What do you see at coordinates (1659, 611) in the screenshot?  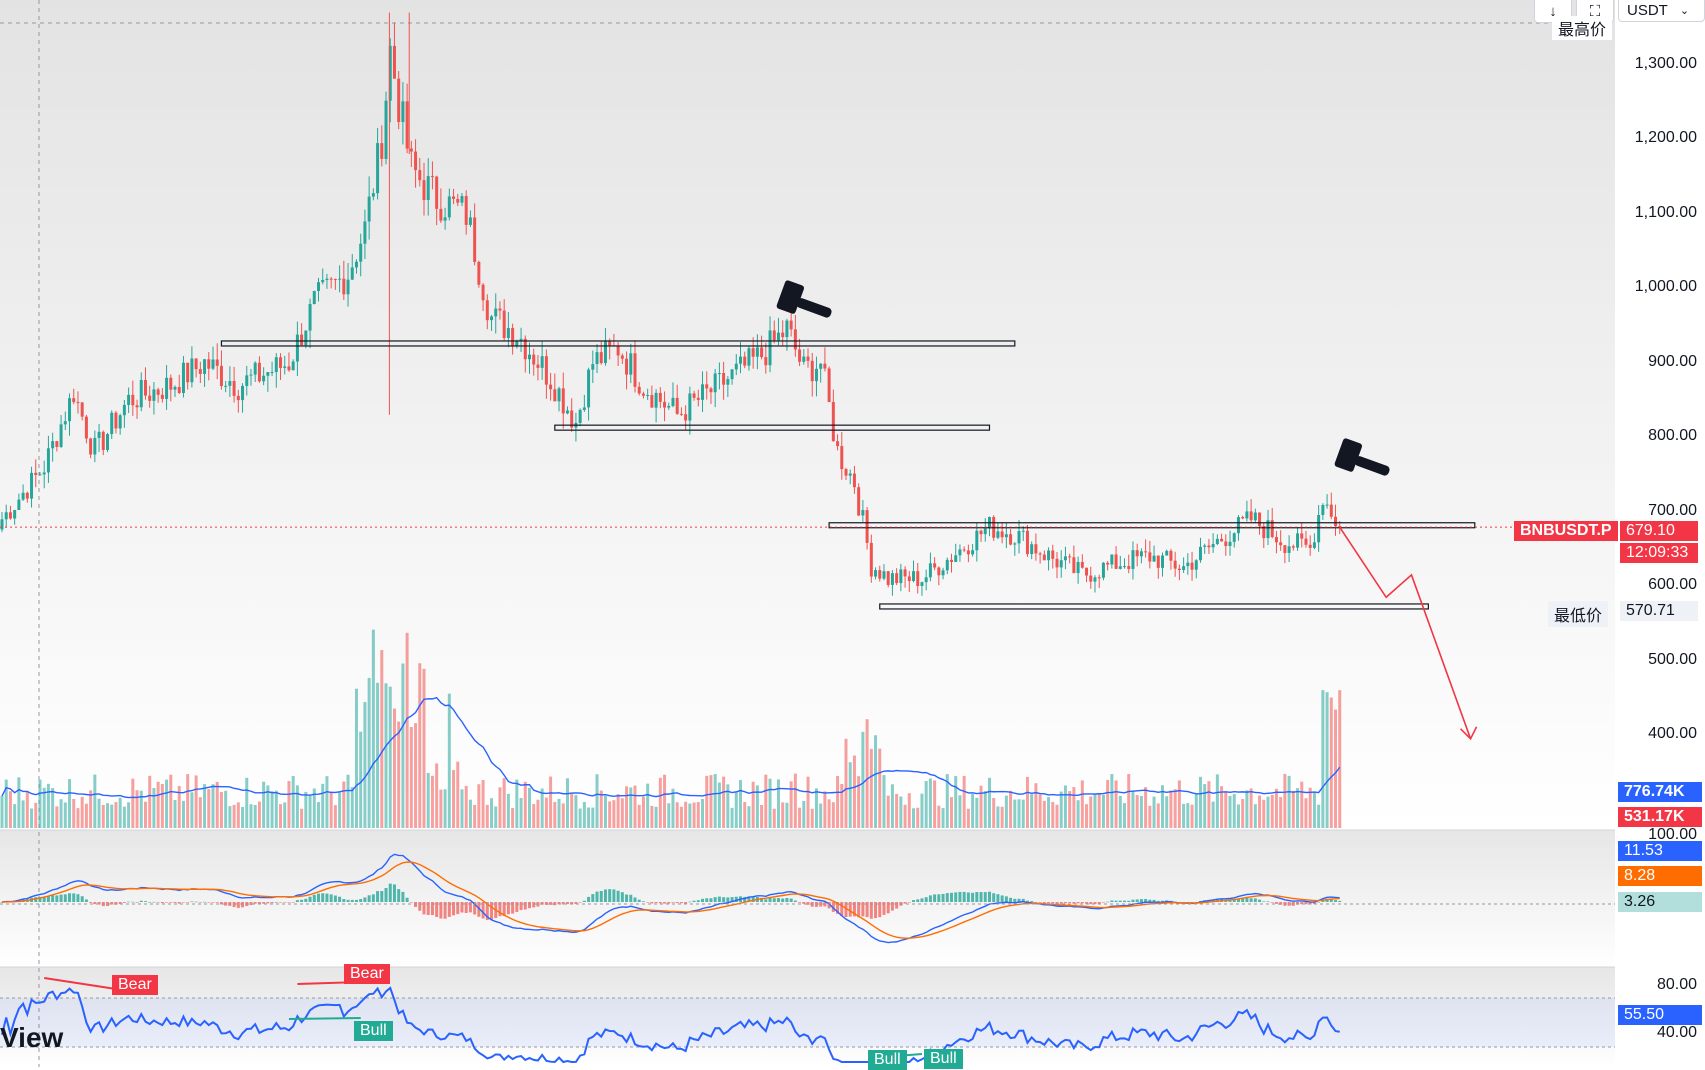 I see `low-price-value: 570.71` at bounding box center [1659, 611].